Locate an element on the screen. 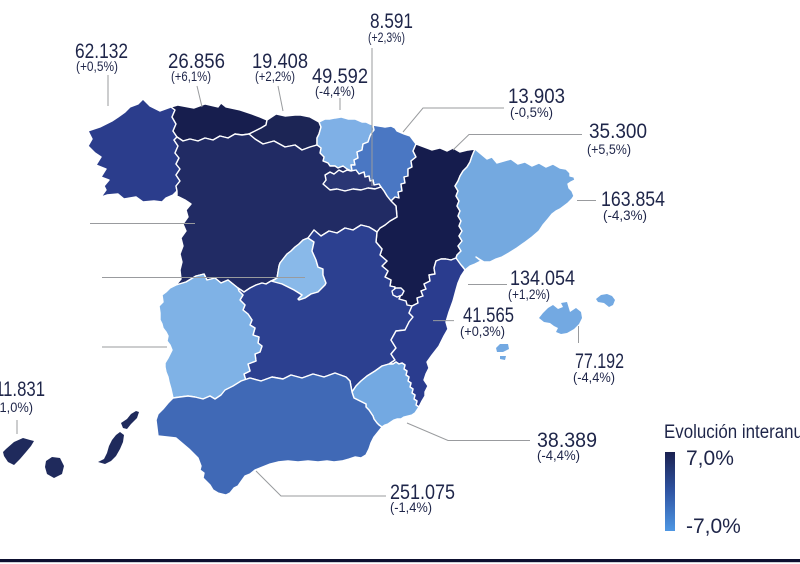  svg-text: 62.132 is located at coordinates (101, 51).